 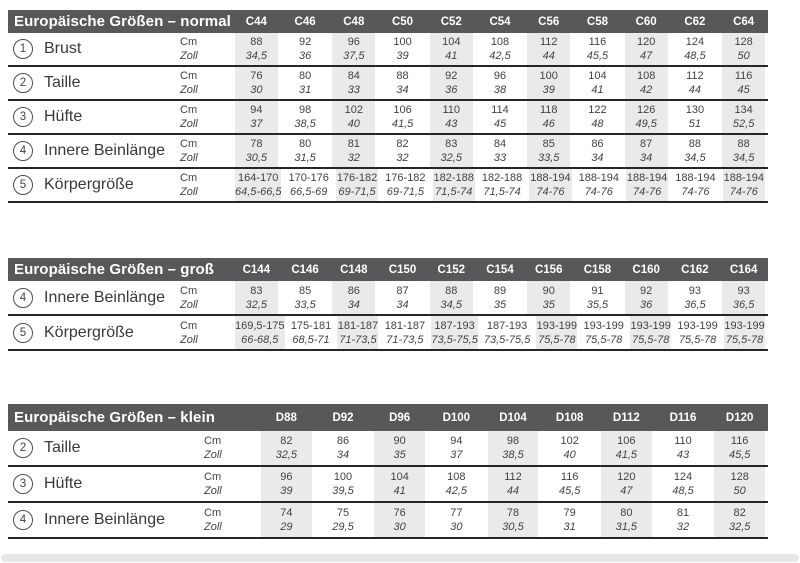 What do you see at coordinates (451, 304) in the screenshot?
I see `value-zoll: 34,5` at bounding box center [451, 304].